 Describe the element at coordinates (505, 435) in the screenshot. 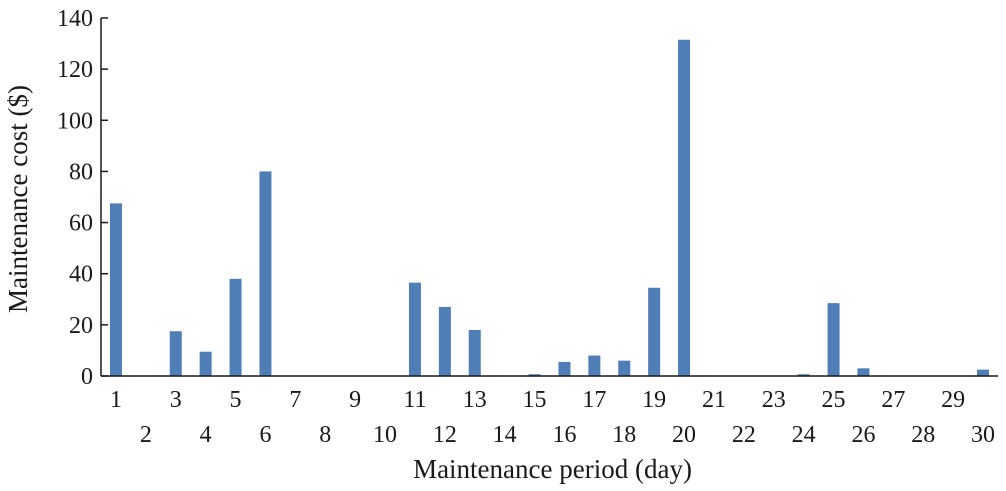

I see `x-tick-label: 14` at that location.